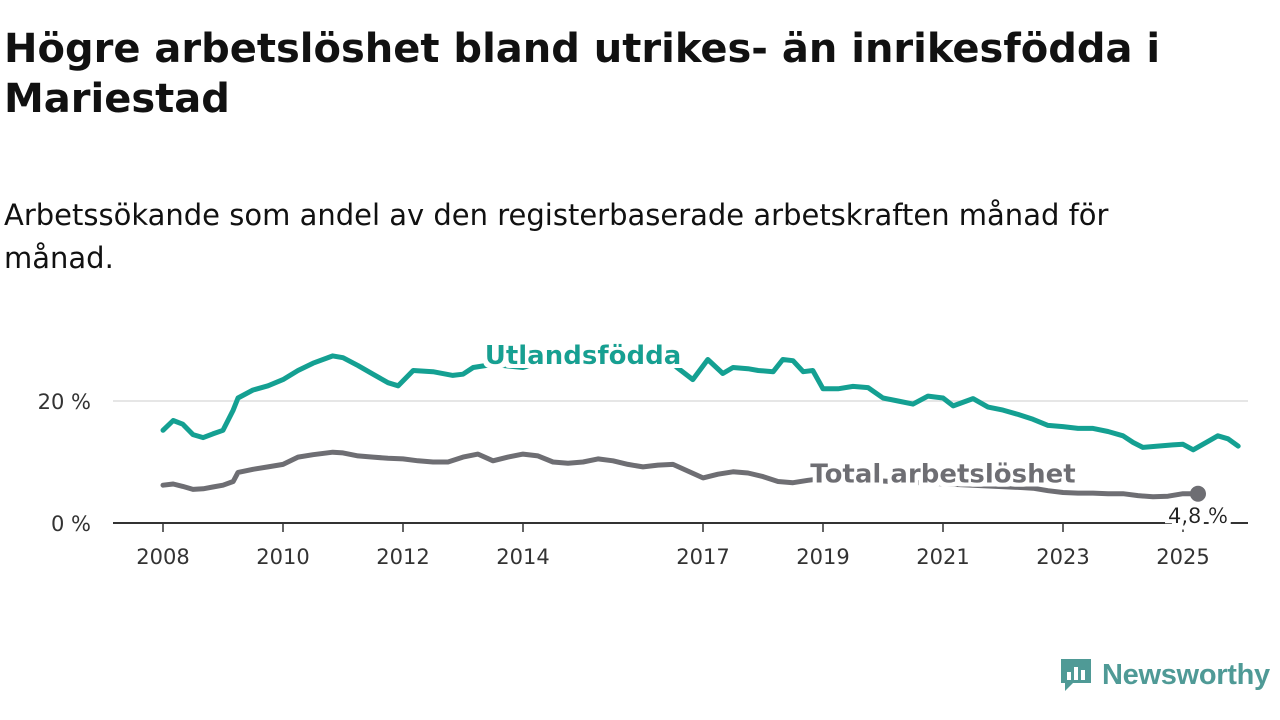 The width and height of the screenshot is (1280, 720). Describe the element at coordinates (64, 402) in the screenshot. I see `y-tick-label: 20 %` at that location.